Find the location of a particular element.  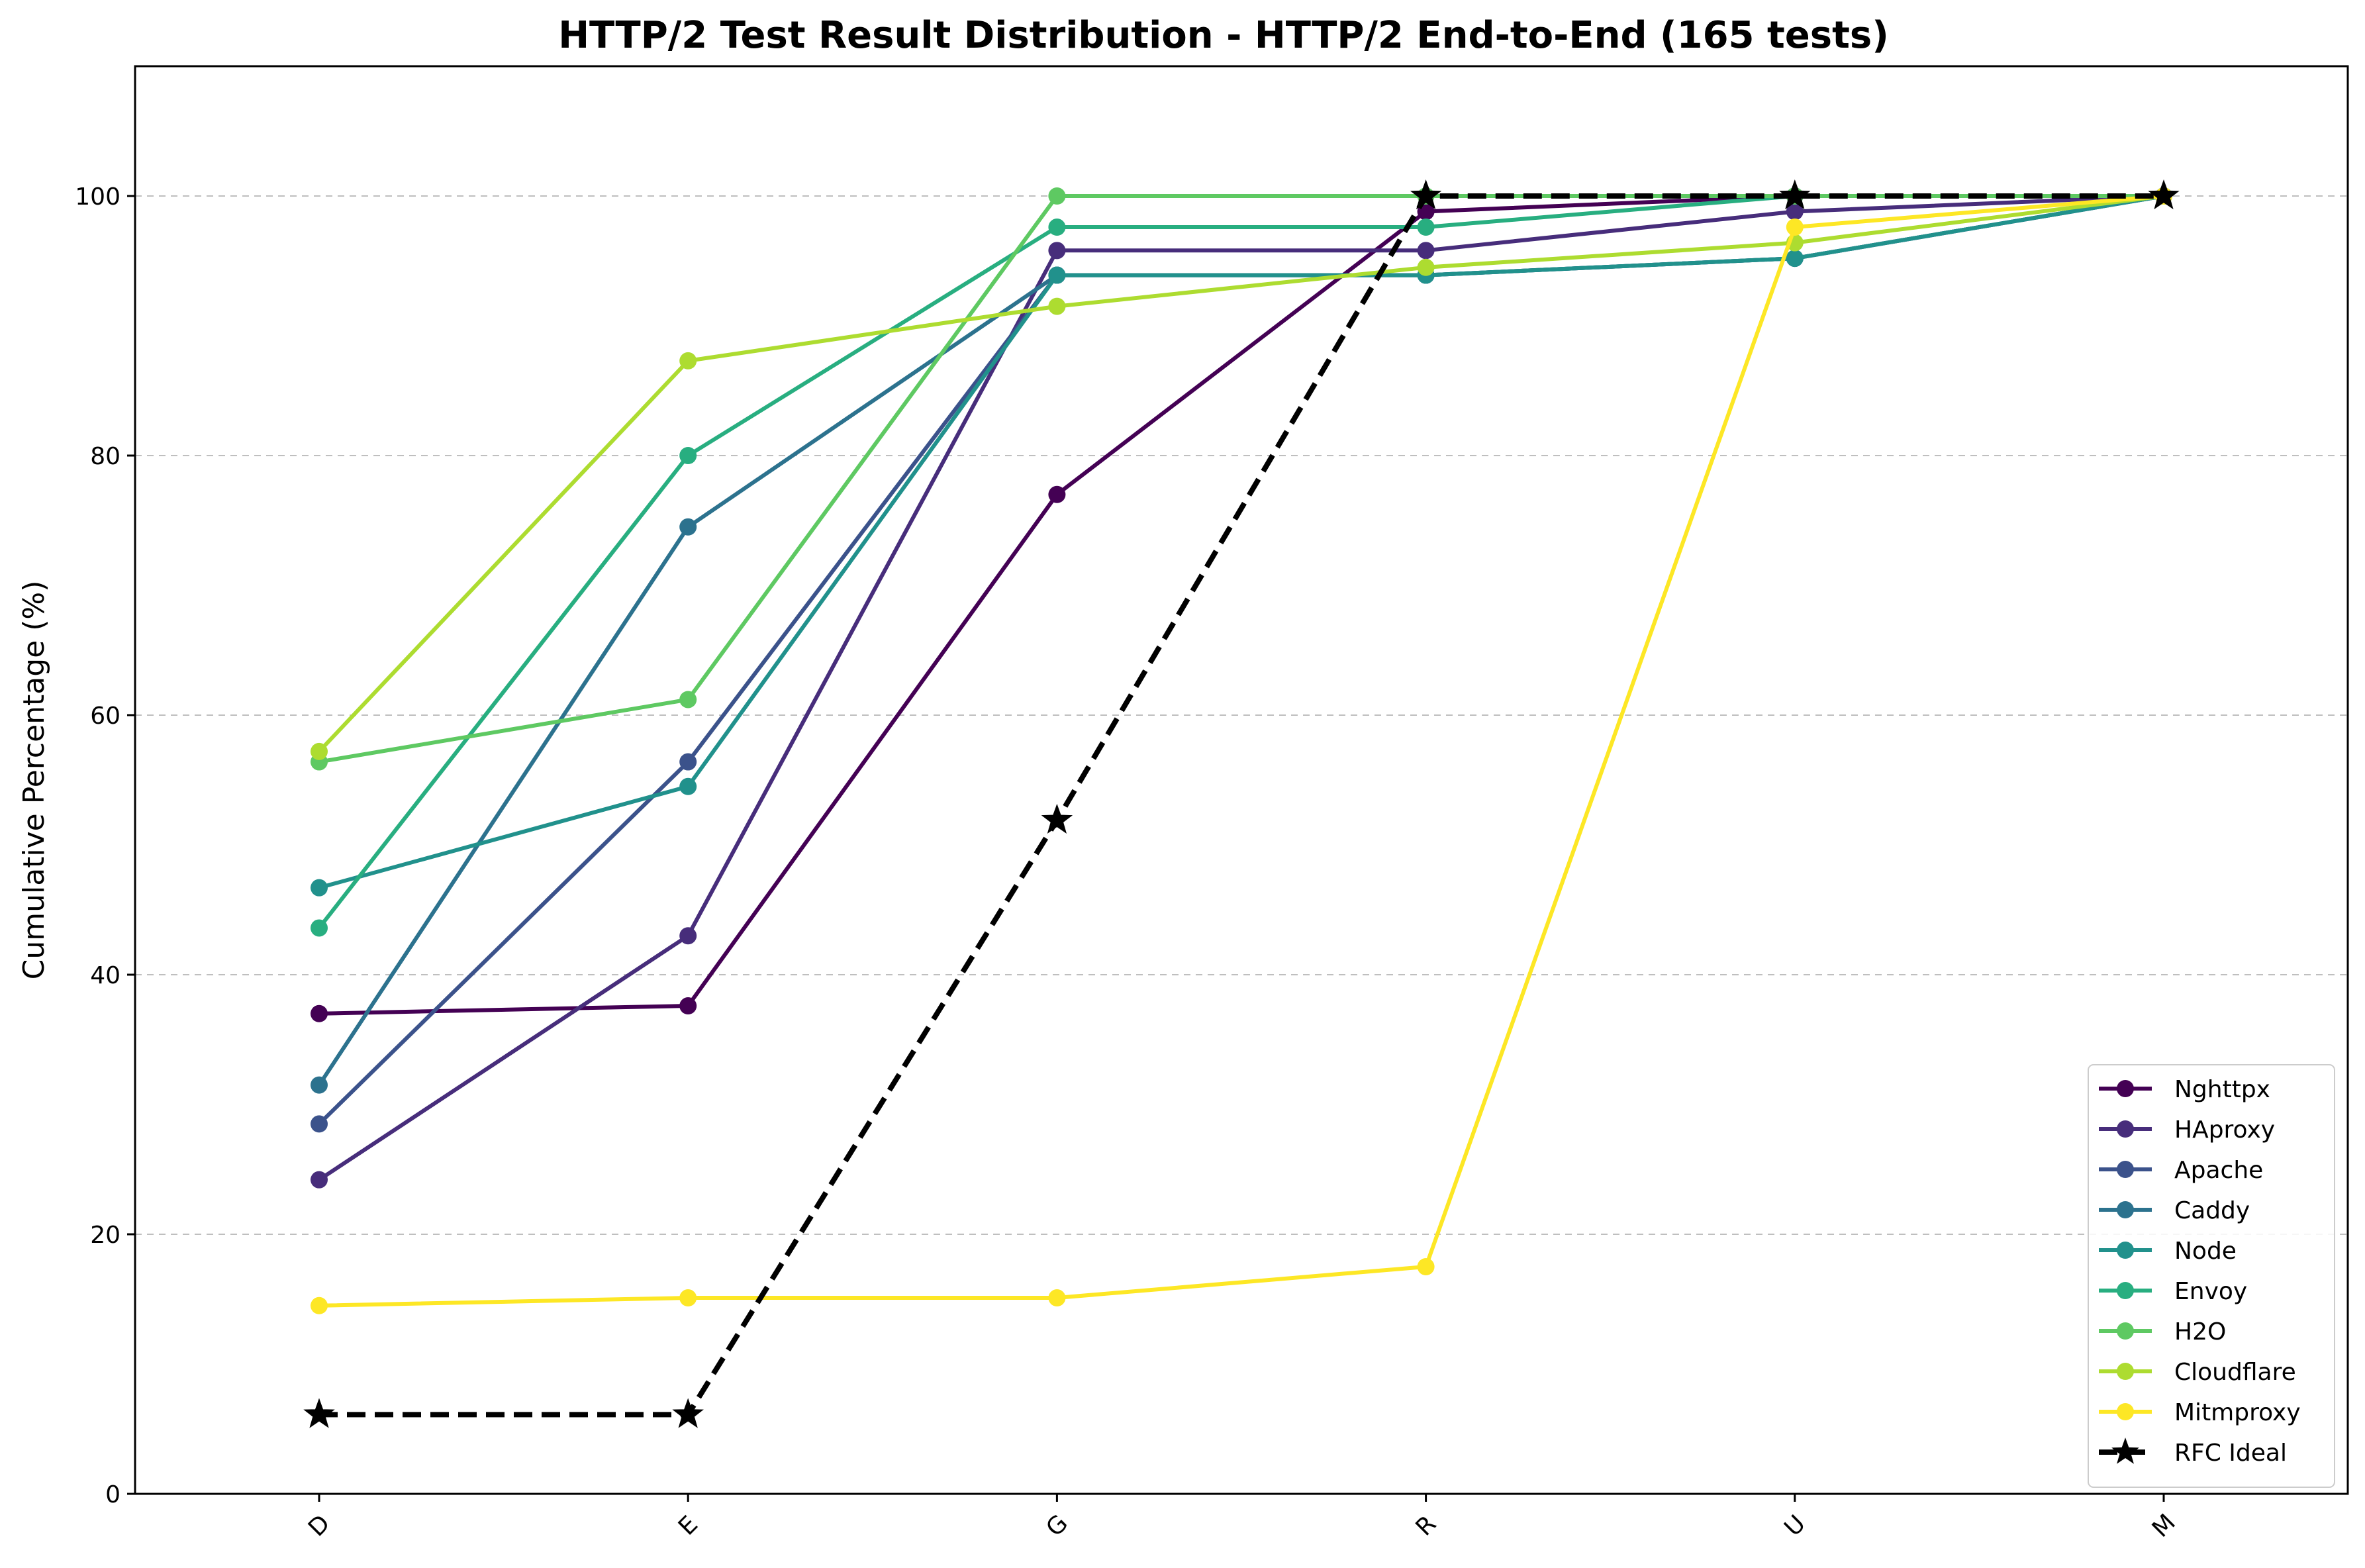

legend-label: Cloudflare is located at coordinates (2235, 1372).